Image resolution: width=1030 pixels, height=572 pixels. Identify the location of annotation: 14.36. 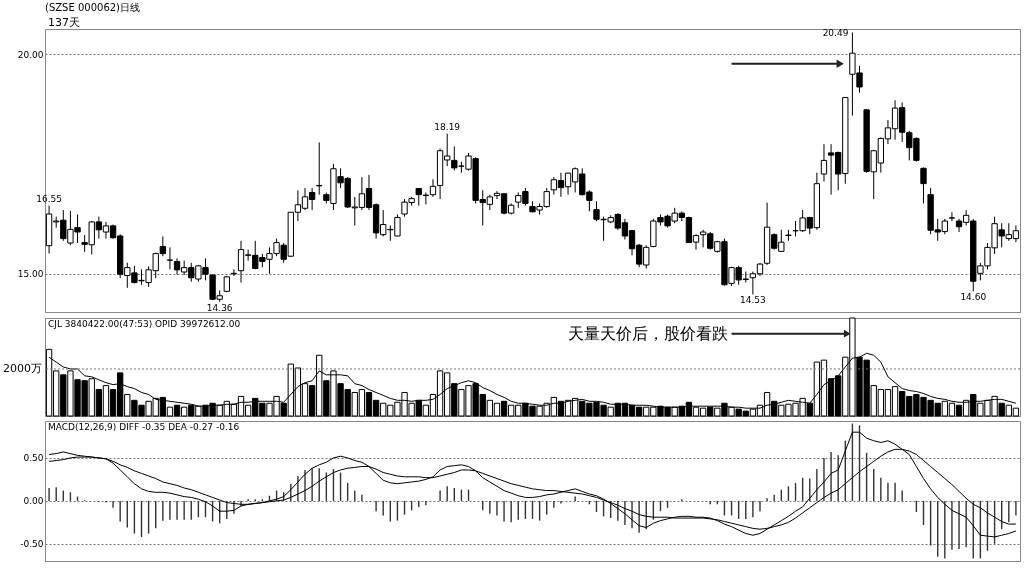
(219, 307).